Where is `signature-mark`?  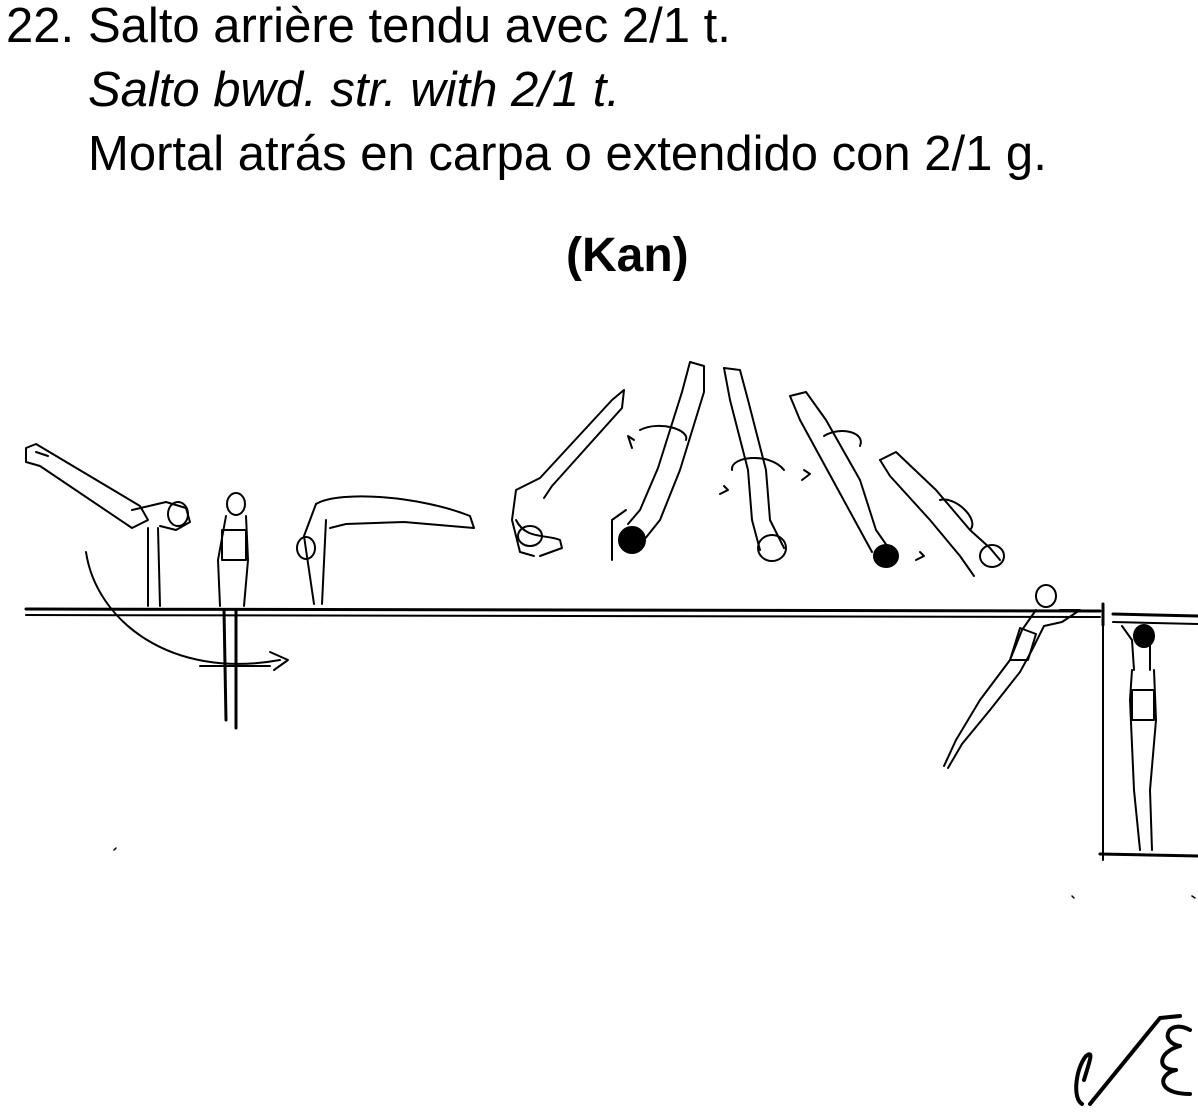
signature-mark is located at coordinates (1133, 1060).